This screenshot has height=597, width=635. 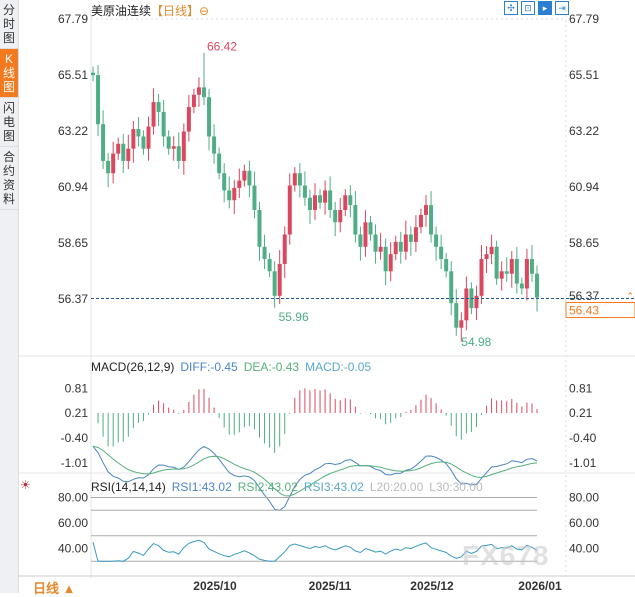 I want to click on select-icon: ▸, so click(x=545, y=8).